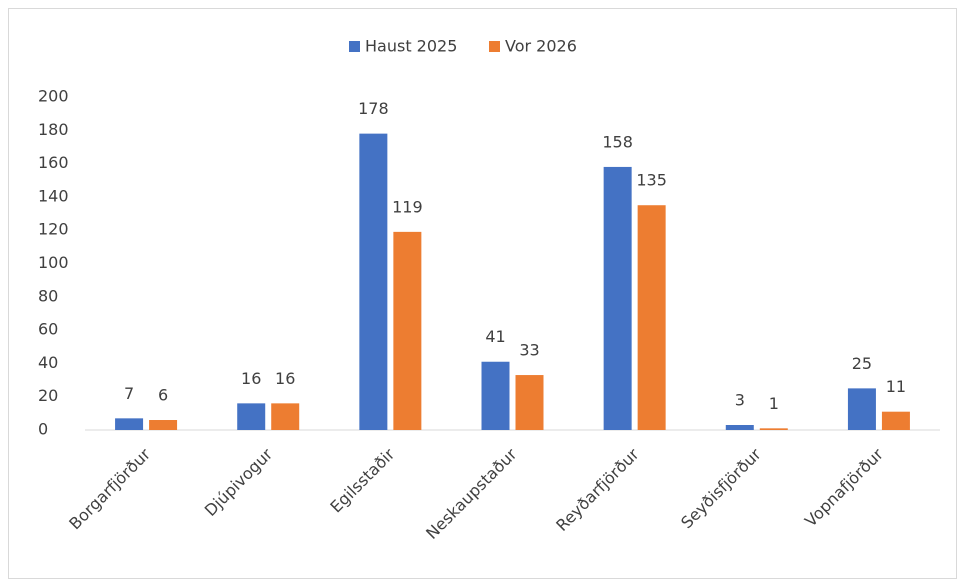 The width and height of the screenshot is (958, 581). What do you see at coordinates (529, 350) in the screenshot?
I see `data-label: 33` at bounding box center [529, 350].